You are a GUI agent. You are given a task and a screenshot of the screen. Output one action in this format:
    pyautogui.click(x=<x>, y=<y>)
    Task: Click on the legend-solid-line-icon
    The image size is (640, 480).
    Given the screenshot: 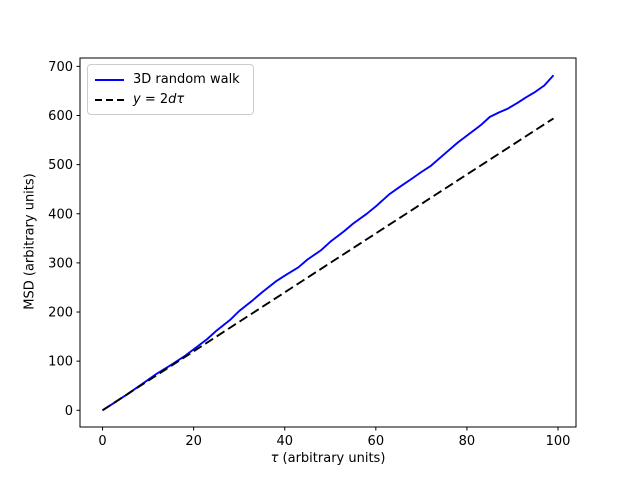 What is the action you would take?
    pyautogui.click(x=109, y=79)
    